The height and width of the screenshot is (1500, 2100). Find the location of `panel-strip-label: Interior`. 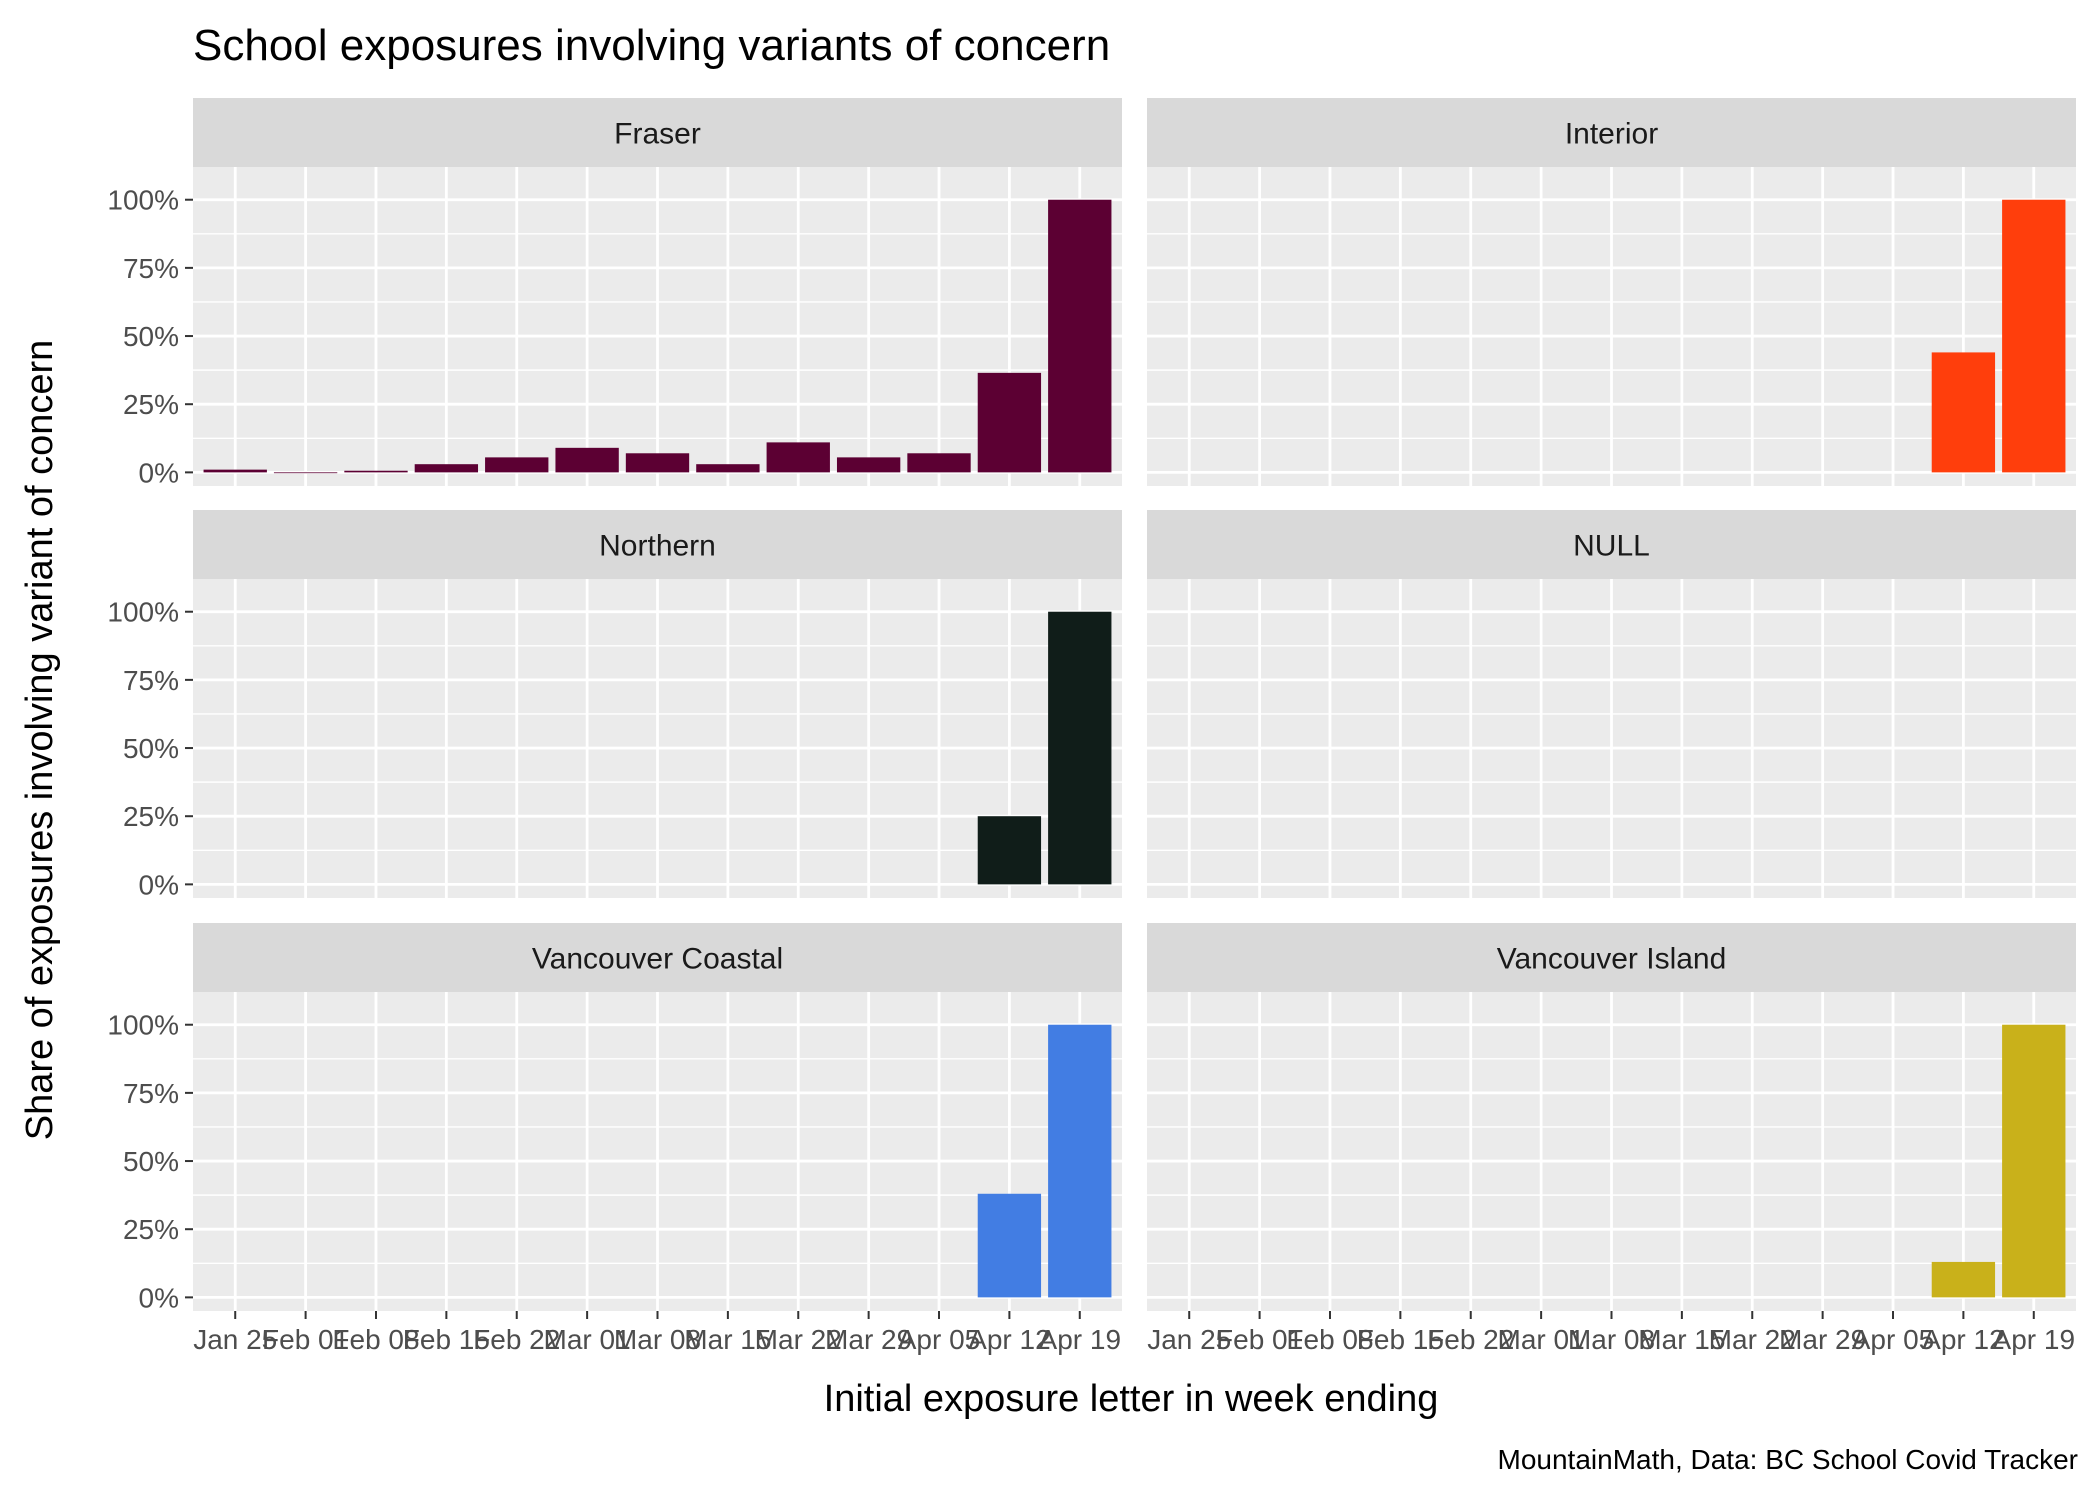

panel-strip-label: Interior is located at coordinates (1611, 134).